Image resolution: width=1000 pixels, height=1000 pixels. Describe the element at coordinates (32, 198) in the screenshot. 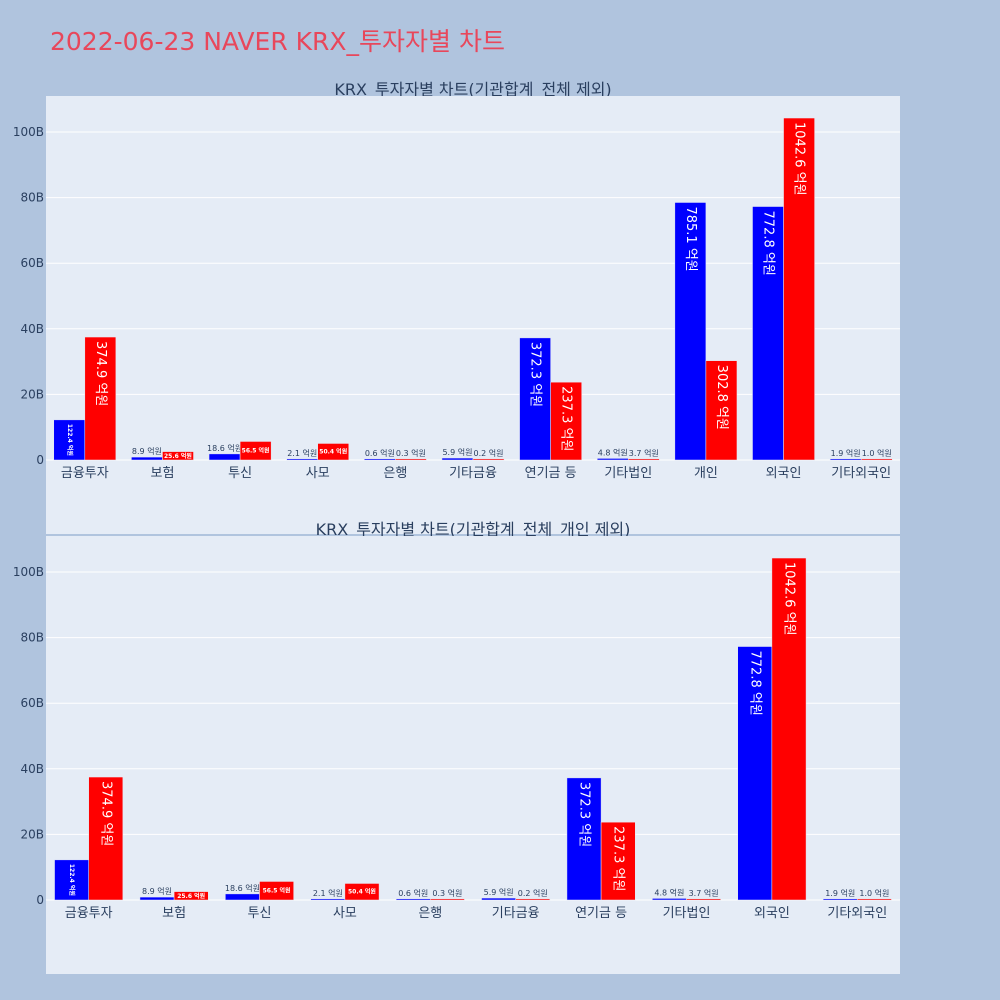

I see `y-tick-label: 80B` at that location.